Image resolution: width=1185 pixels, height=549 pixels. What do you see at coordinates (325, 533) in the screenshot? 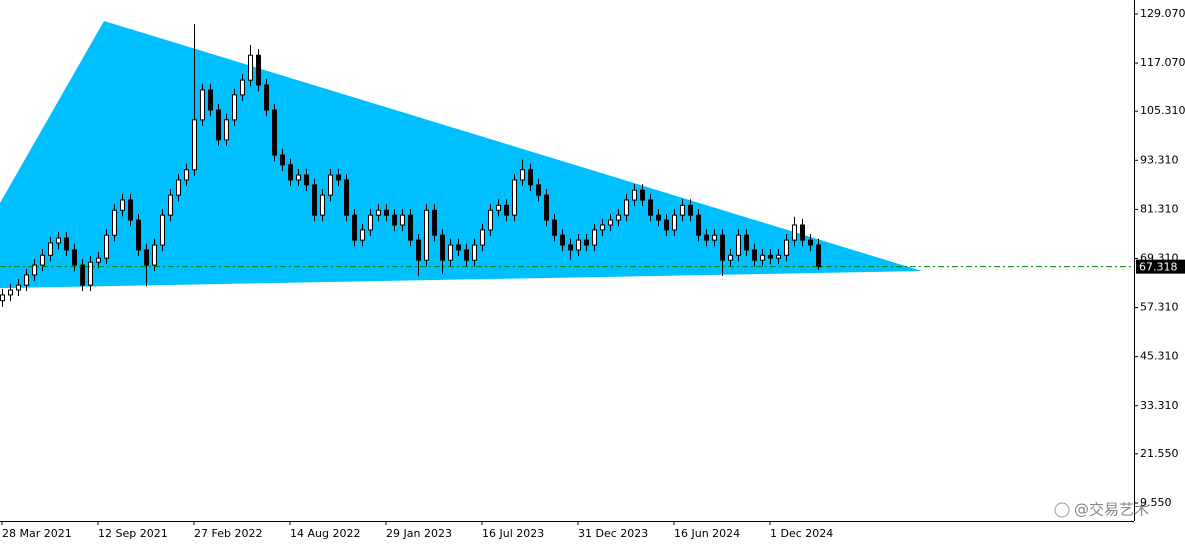
I see `x-tick-label: 14 Aug 2022` at bounding box center [325, 533].